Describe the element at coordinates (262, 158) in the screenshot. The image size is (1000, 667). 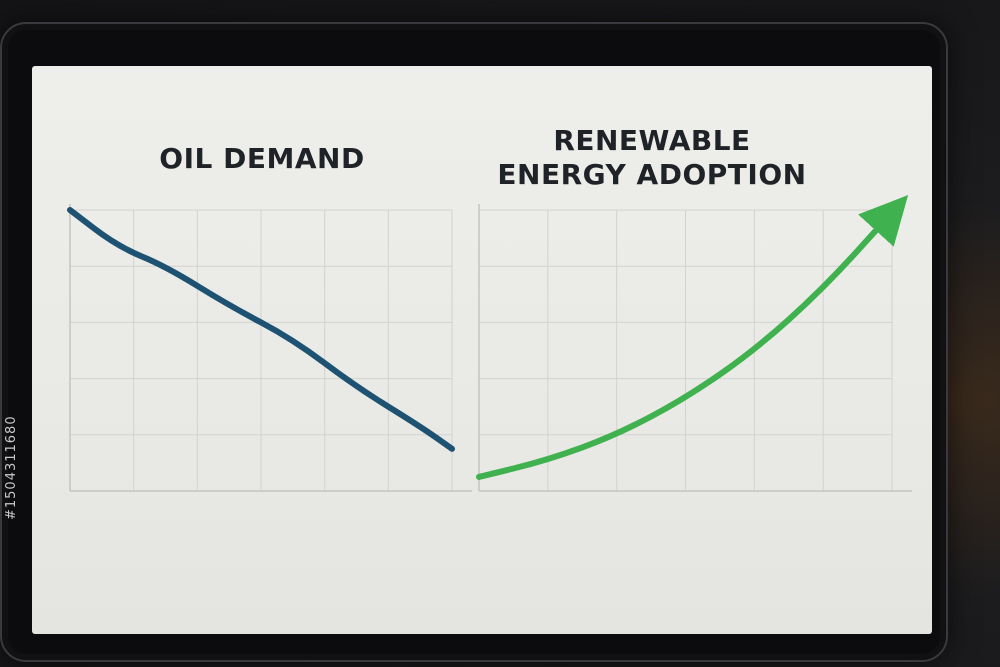
I see `chart-title-oil-demand: OIL DEMAND` at that location.